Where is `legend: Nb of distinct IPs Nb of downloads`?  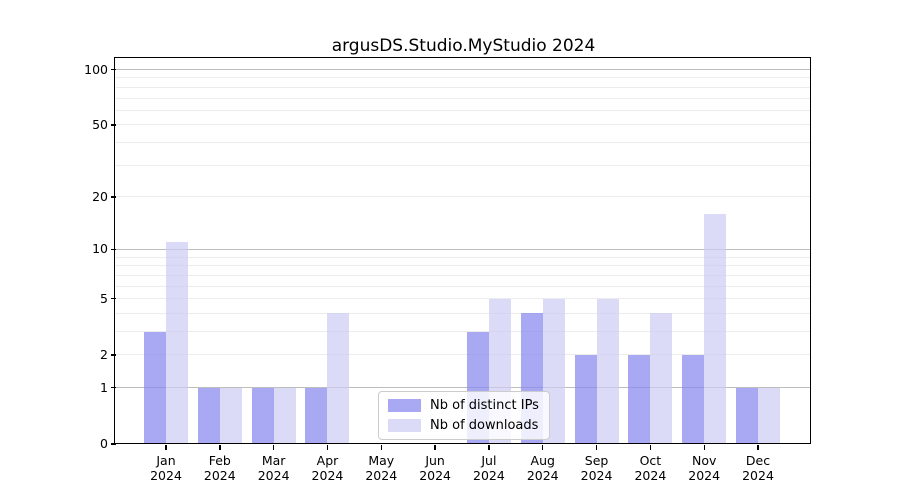
legend: Nb of distinct IPs Nb of downloads is located at coordinates (464, 415).